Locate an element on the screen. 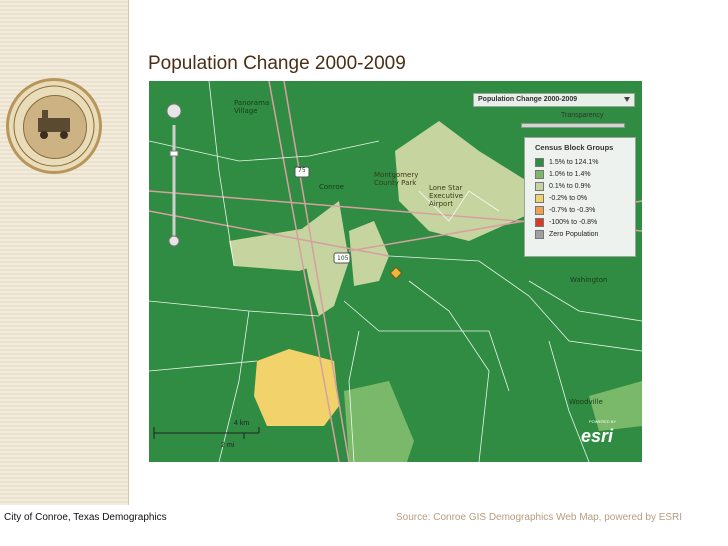 This screenshot has height=546, width=728. powered-by-label: POWERED BY is located at coordinates (603, 421).